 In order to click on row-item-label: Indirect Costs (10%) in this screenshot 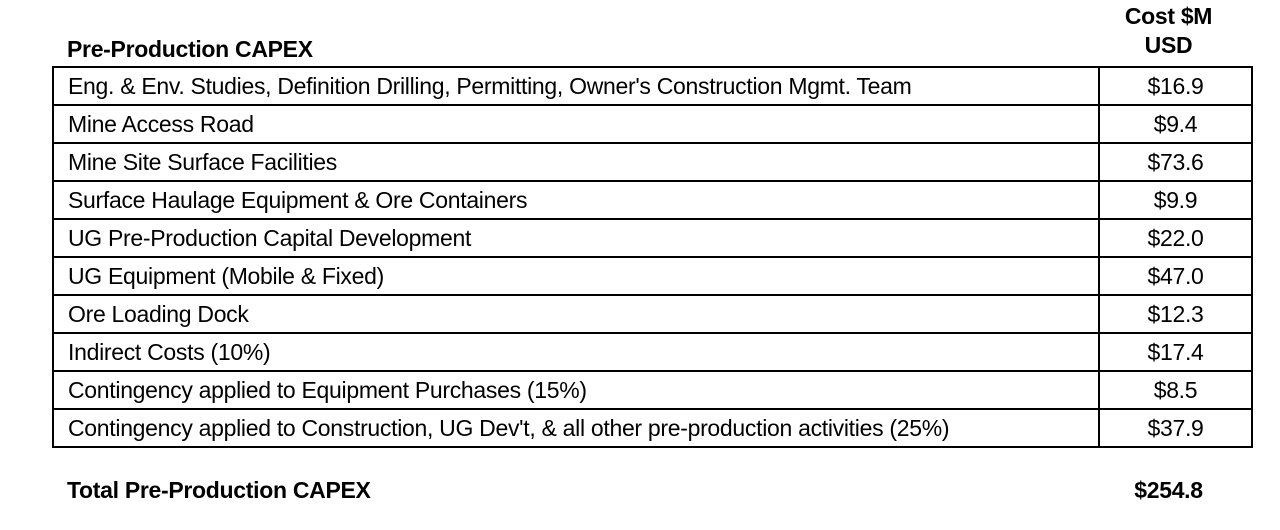, I will do `click(576, 352)`.